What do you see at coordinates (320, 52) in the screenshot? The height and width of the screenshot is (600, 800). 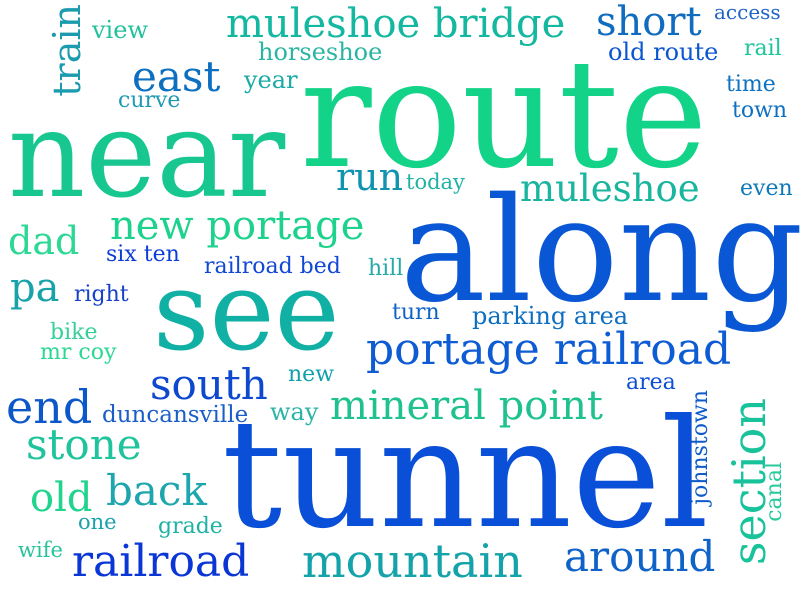 I see `word-horseshoe: horseshoe` at bounding box center [320, 52].